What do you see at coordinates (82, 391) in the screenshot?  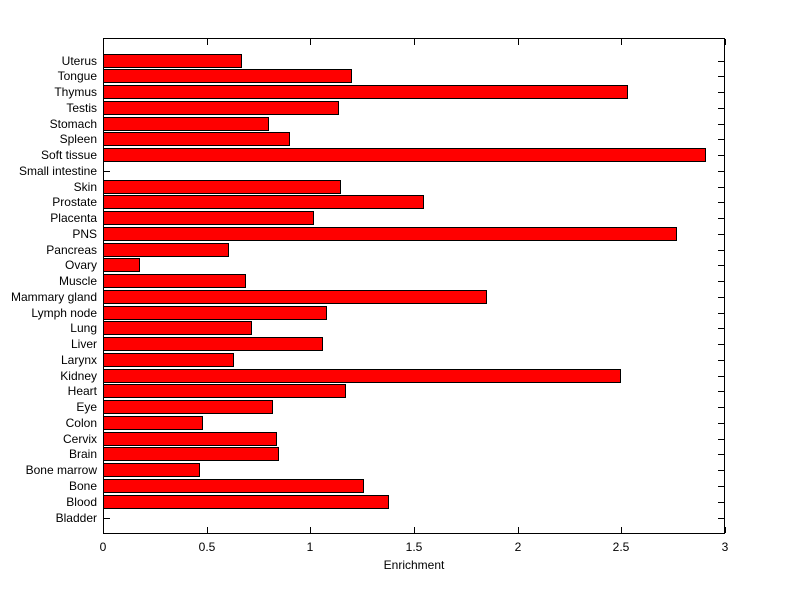 I see `y-axis-category-label: Heart` at bounding box center [82, 391].